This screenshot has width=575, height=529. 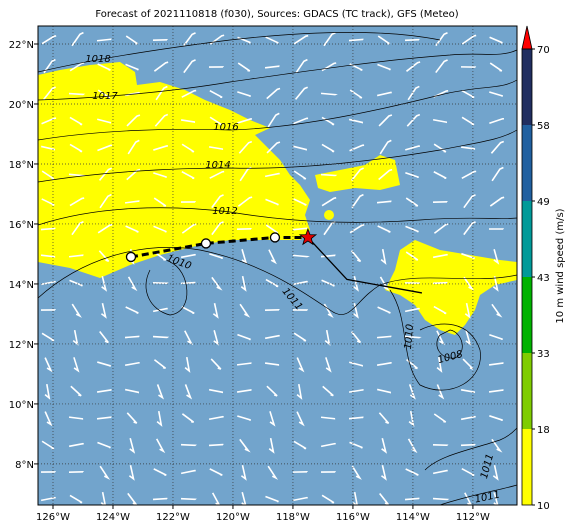 I want to click on forecast-track, so click(x=365, y=265).